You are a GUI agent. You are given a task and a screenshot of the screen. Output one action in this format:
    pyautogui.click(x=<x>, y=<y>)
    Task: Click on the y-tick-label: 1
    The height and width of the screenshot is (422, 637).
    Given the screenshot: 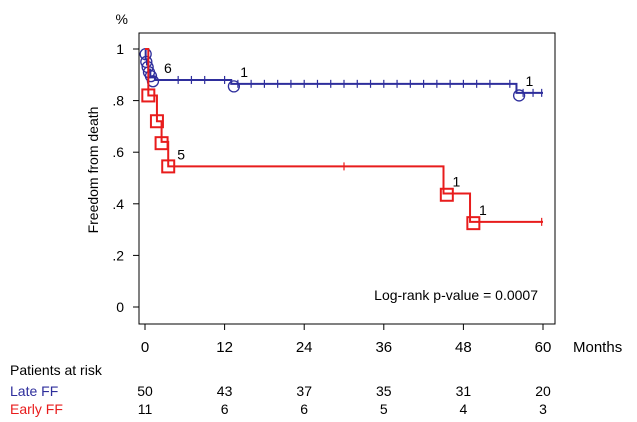 What is the action you would take?
    pyautogui.click(x=120, y=49)
    